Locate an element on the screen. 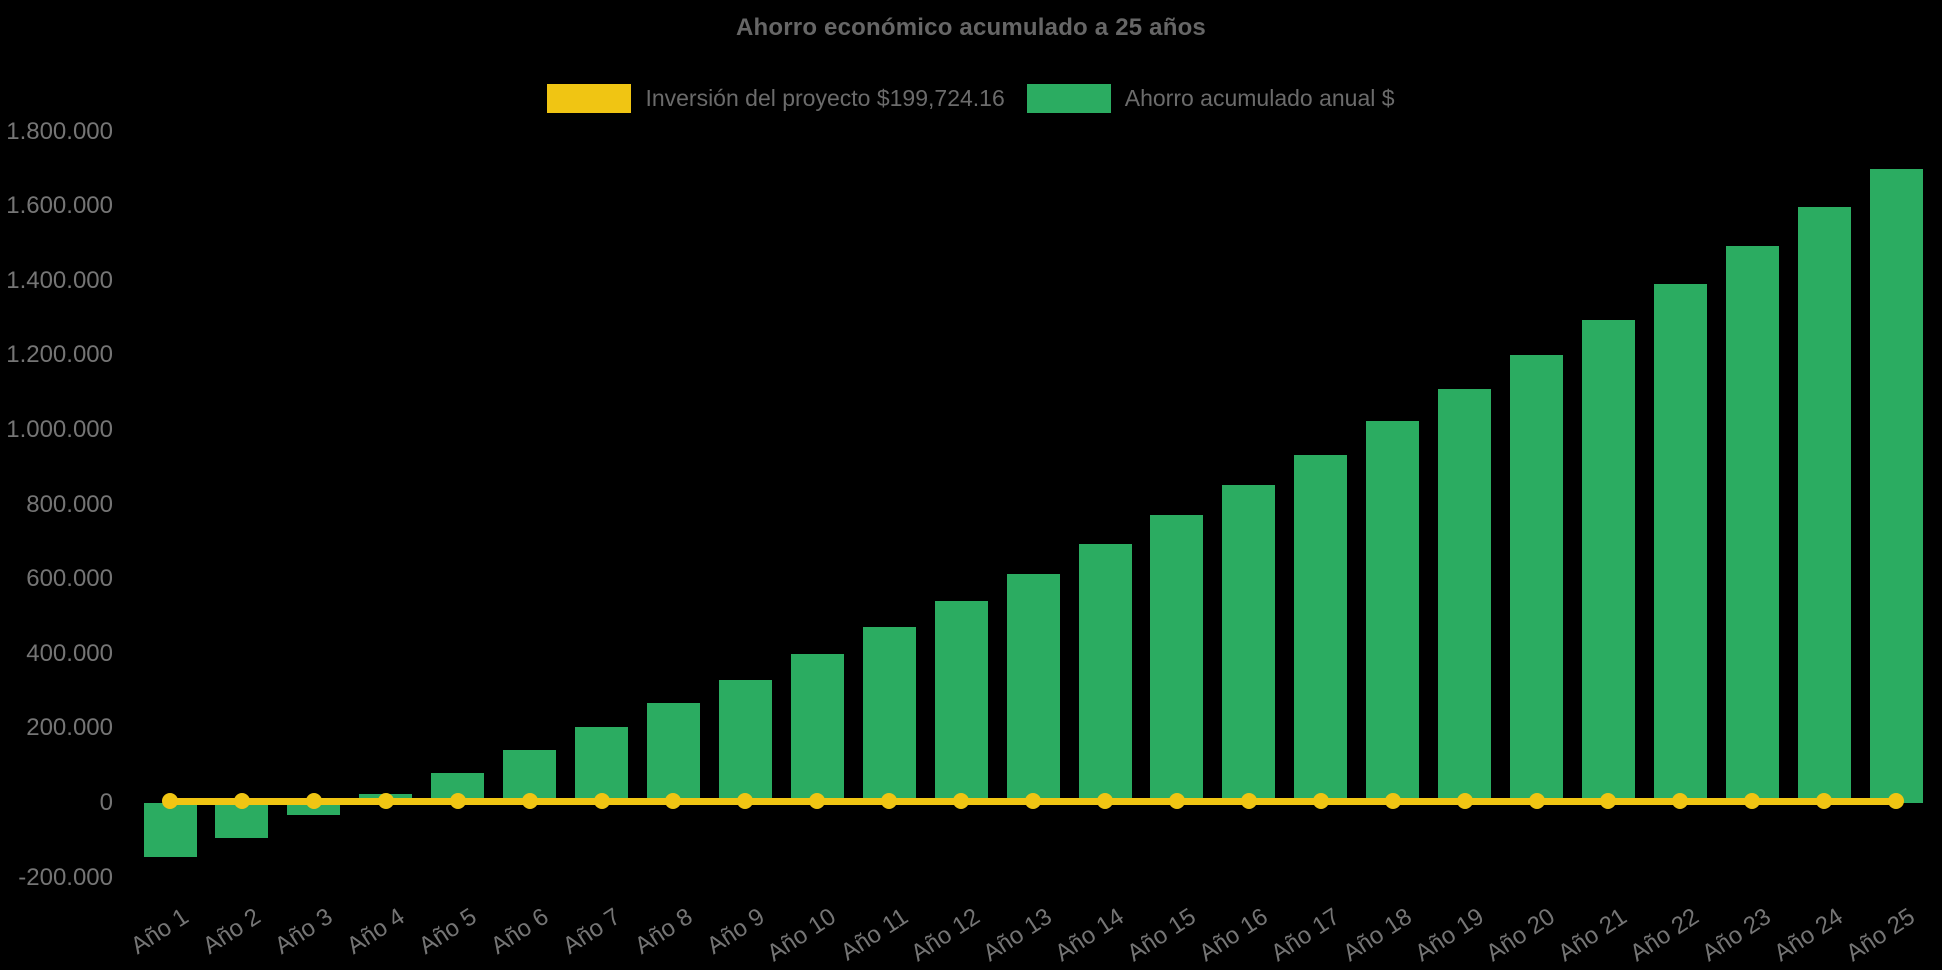 The width and height of the screenshot is (1942, 970). legend-swatch-green is located at coordinates (1068, 98).